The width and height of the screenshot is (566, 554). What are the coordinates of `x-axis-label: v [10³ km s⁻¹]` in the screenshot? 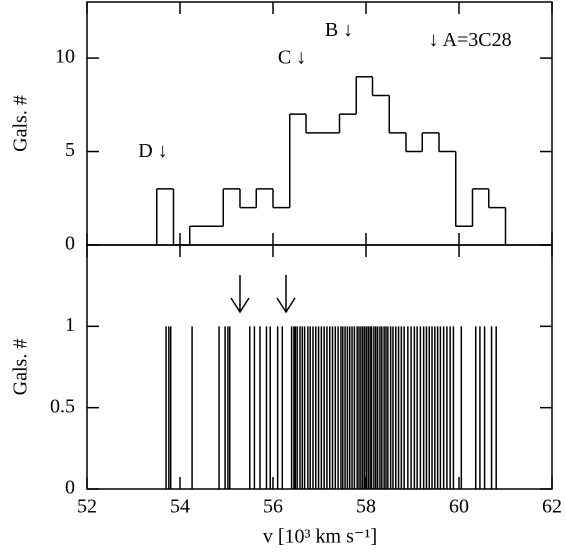 It's located at (320, 537).